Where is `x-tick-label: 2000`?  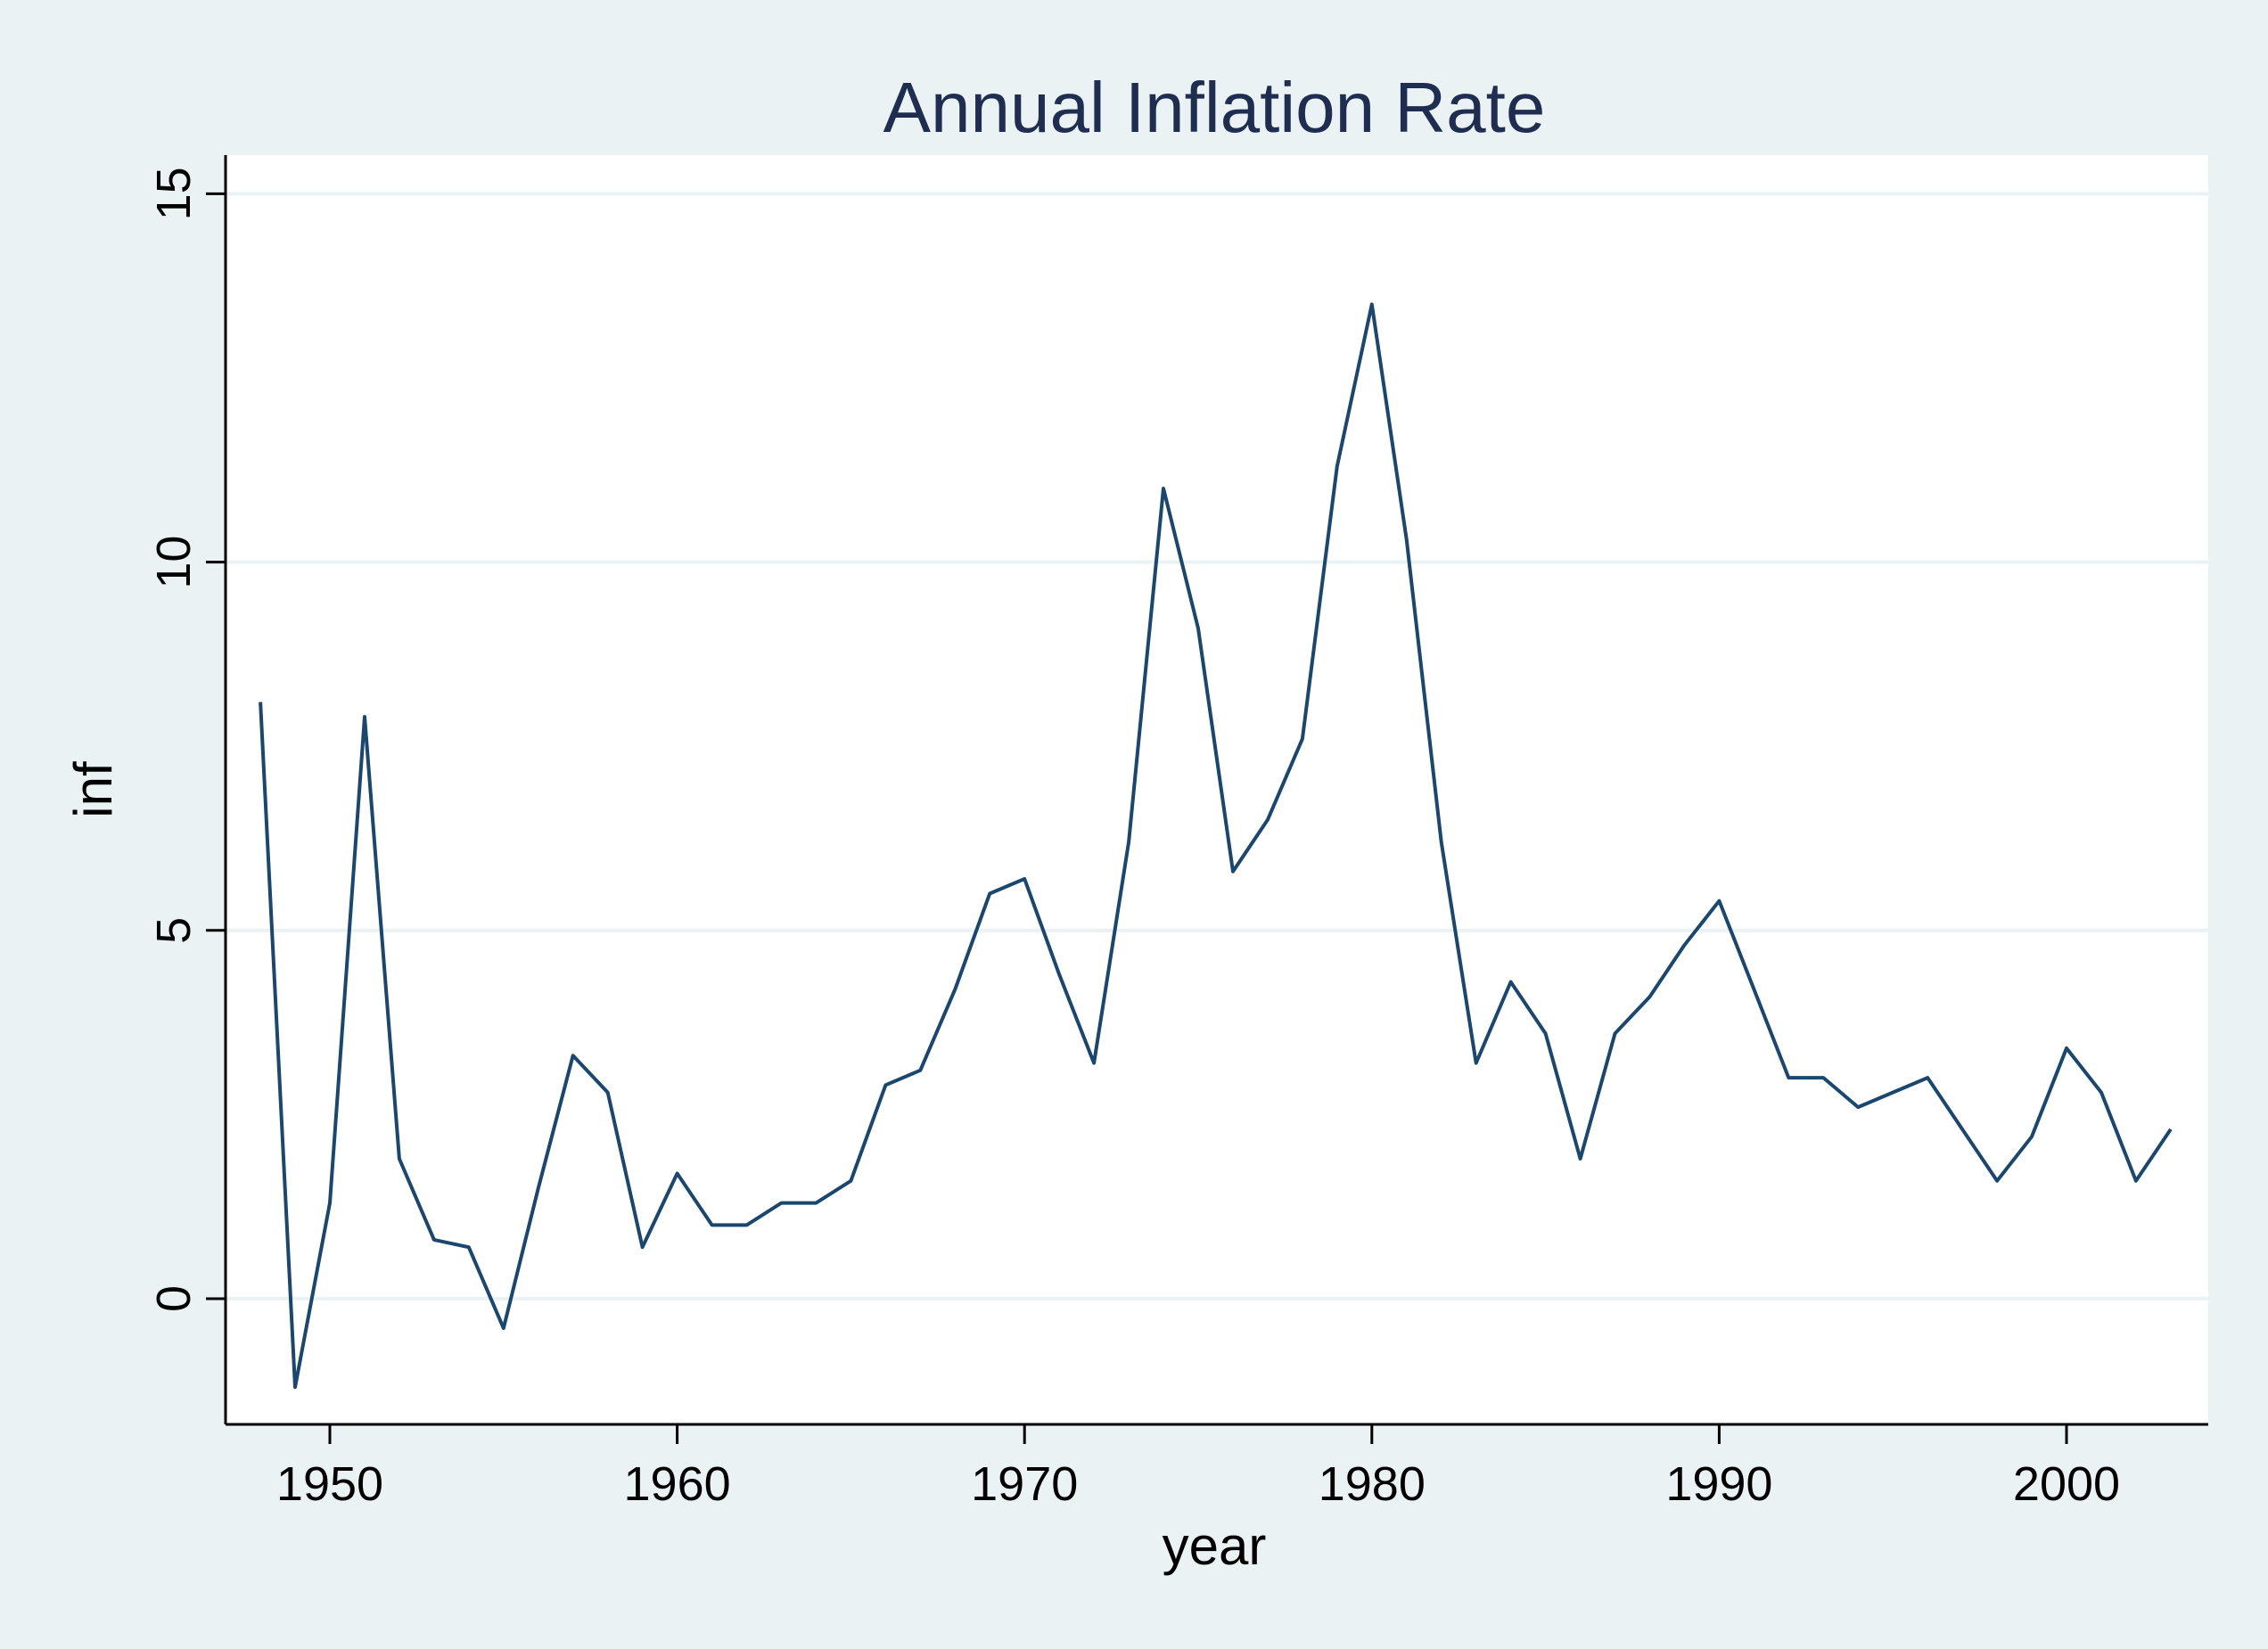
x-tick-label: 2000 is located at coordinates (2066, 1484).